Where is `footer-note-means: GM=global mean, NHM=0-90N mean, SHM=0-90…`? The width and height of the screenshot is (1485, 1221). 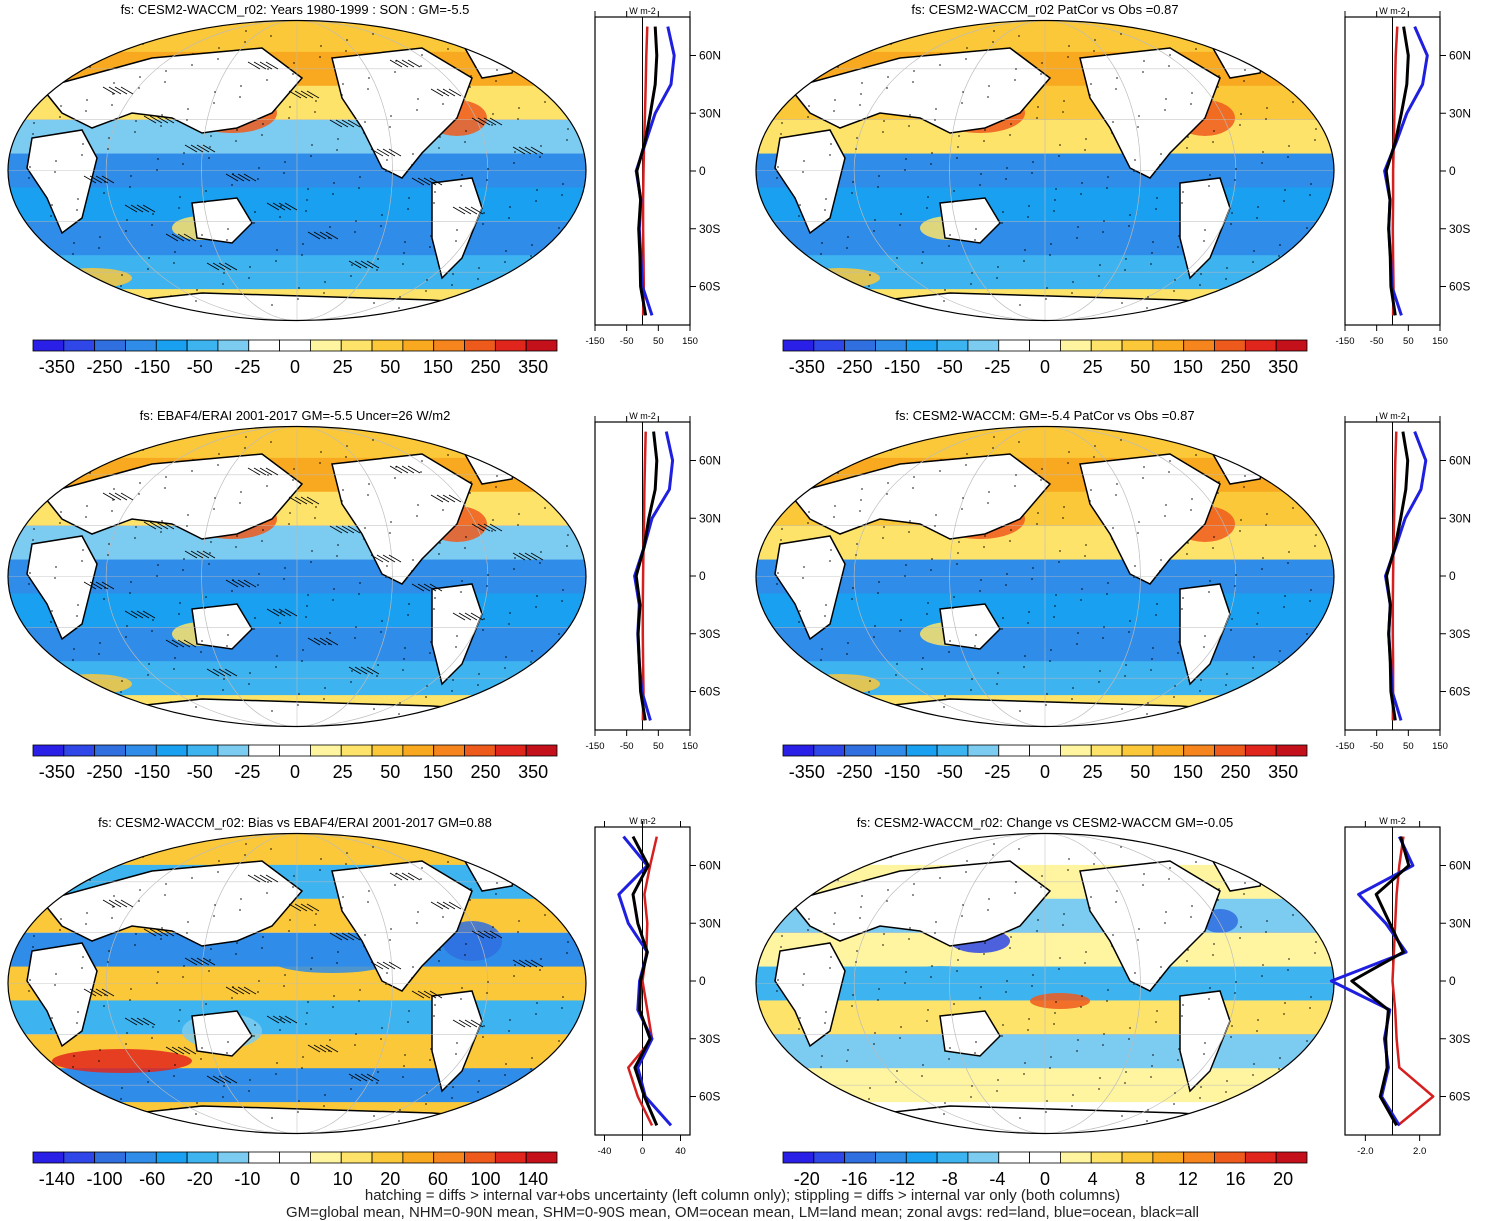 footer-note-means: GM=global mean, NHM=0-90N mean, SHM=0-90… is located at coordinates (742, 1212).